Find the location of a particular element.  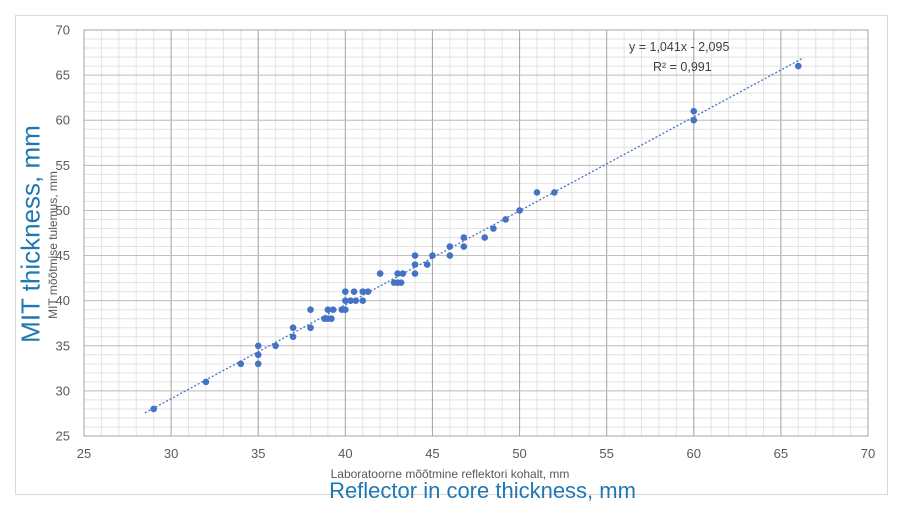

trendline-equation: y = 1,041x - 2,095 is located at coordinates (679, 47).